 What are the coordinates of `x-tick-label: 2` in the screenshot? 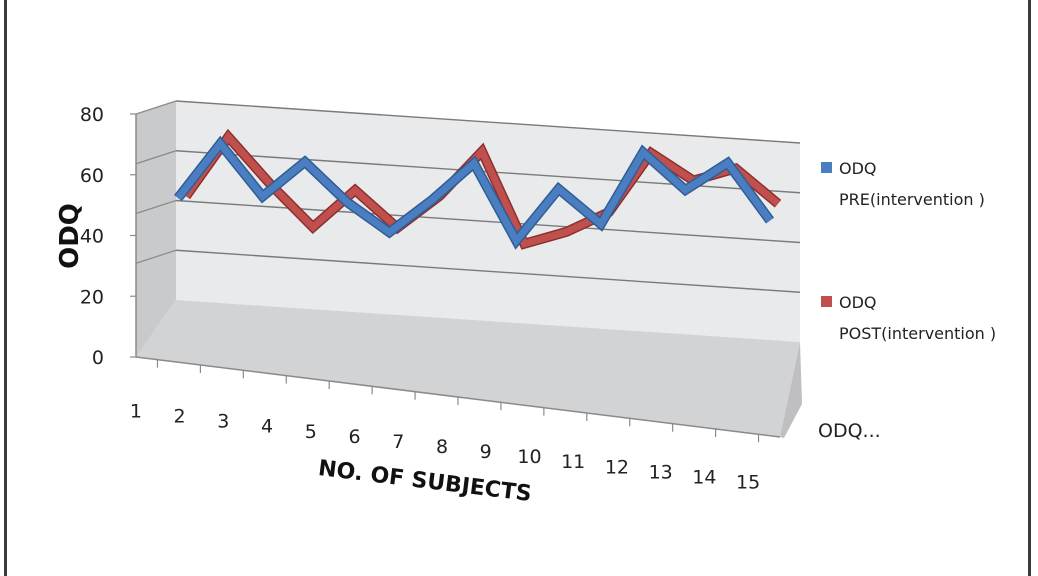 It's located at (180, 417).